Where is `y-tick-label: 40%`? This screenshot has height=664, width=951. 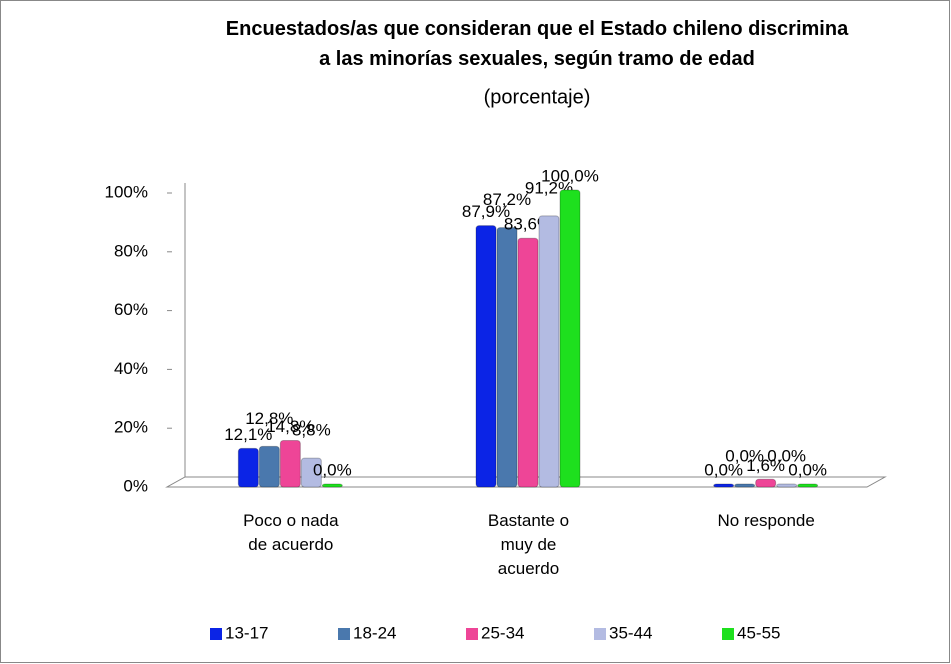 y-tick-label: 40% is located at coordinates (131, 368).